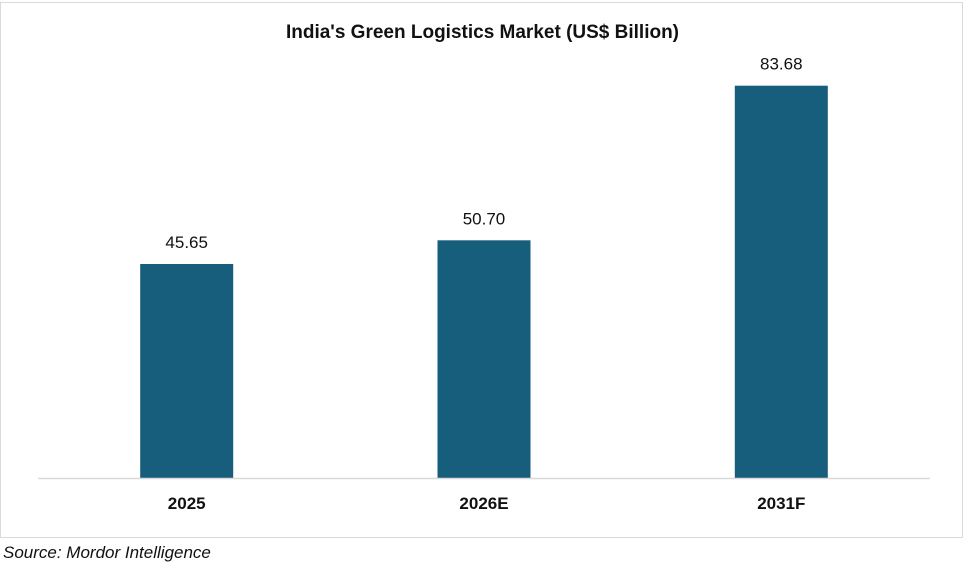 This screenshot has width=966, height=574. What do you see at coordinates (484, 359) in the screenshot?
I see `bar-2026e` at bounding box center [484, 359].